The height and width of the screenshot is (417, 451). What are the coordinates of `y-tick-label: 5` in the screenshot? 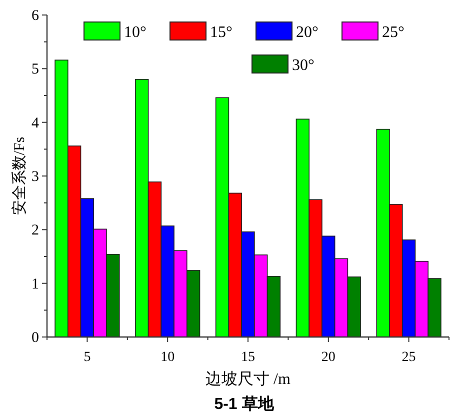 It's located at (35, 70).